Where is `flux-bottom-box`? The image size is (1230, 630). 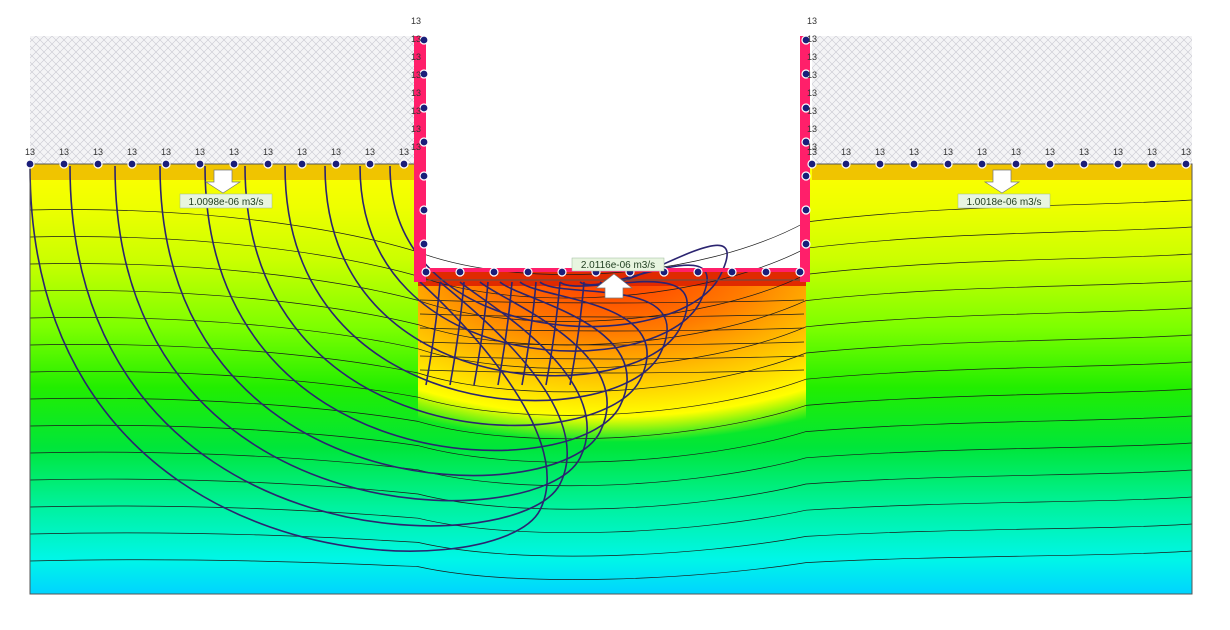
flux-bottom-box is located at coordinates (618, 264).